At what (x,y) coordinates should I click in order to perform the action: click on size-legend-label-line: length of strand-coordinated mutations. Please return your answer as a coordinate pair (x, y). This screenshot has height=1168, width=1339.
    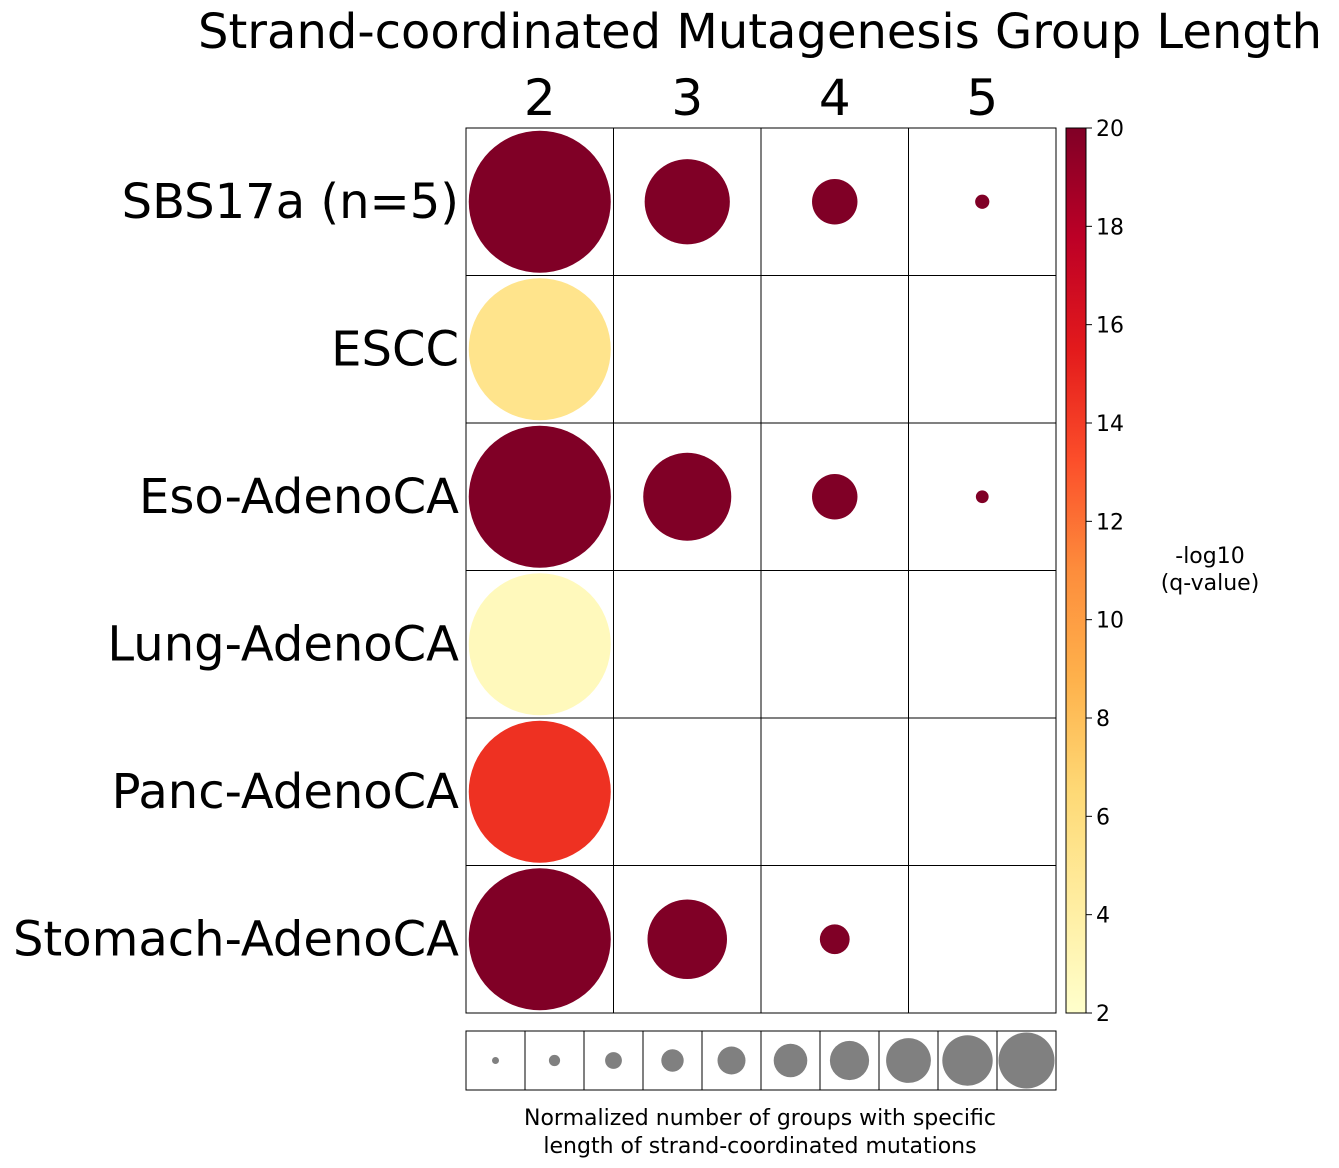
    Looking at the image, I should click on (759, 1146).